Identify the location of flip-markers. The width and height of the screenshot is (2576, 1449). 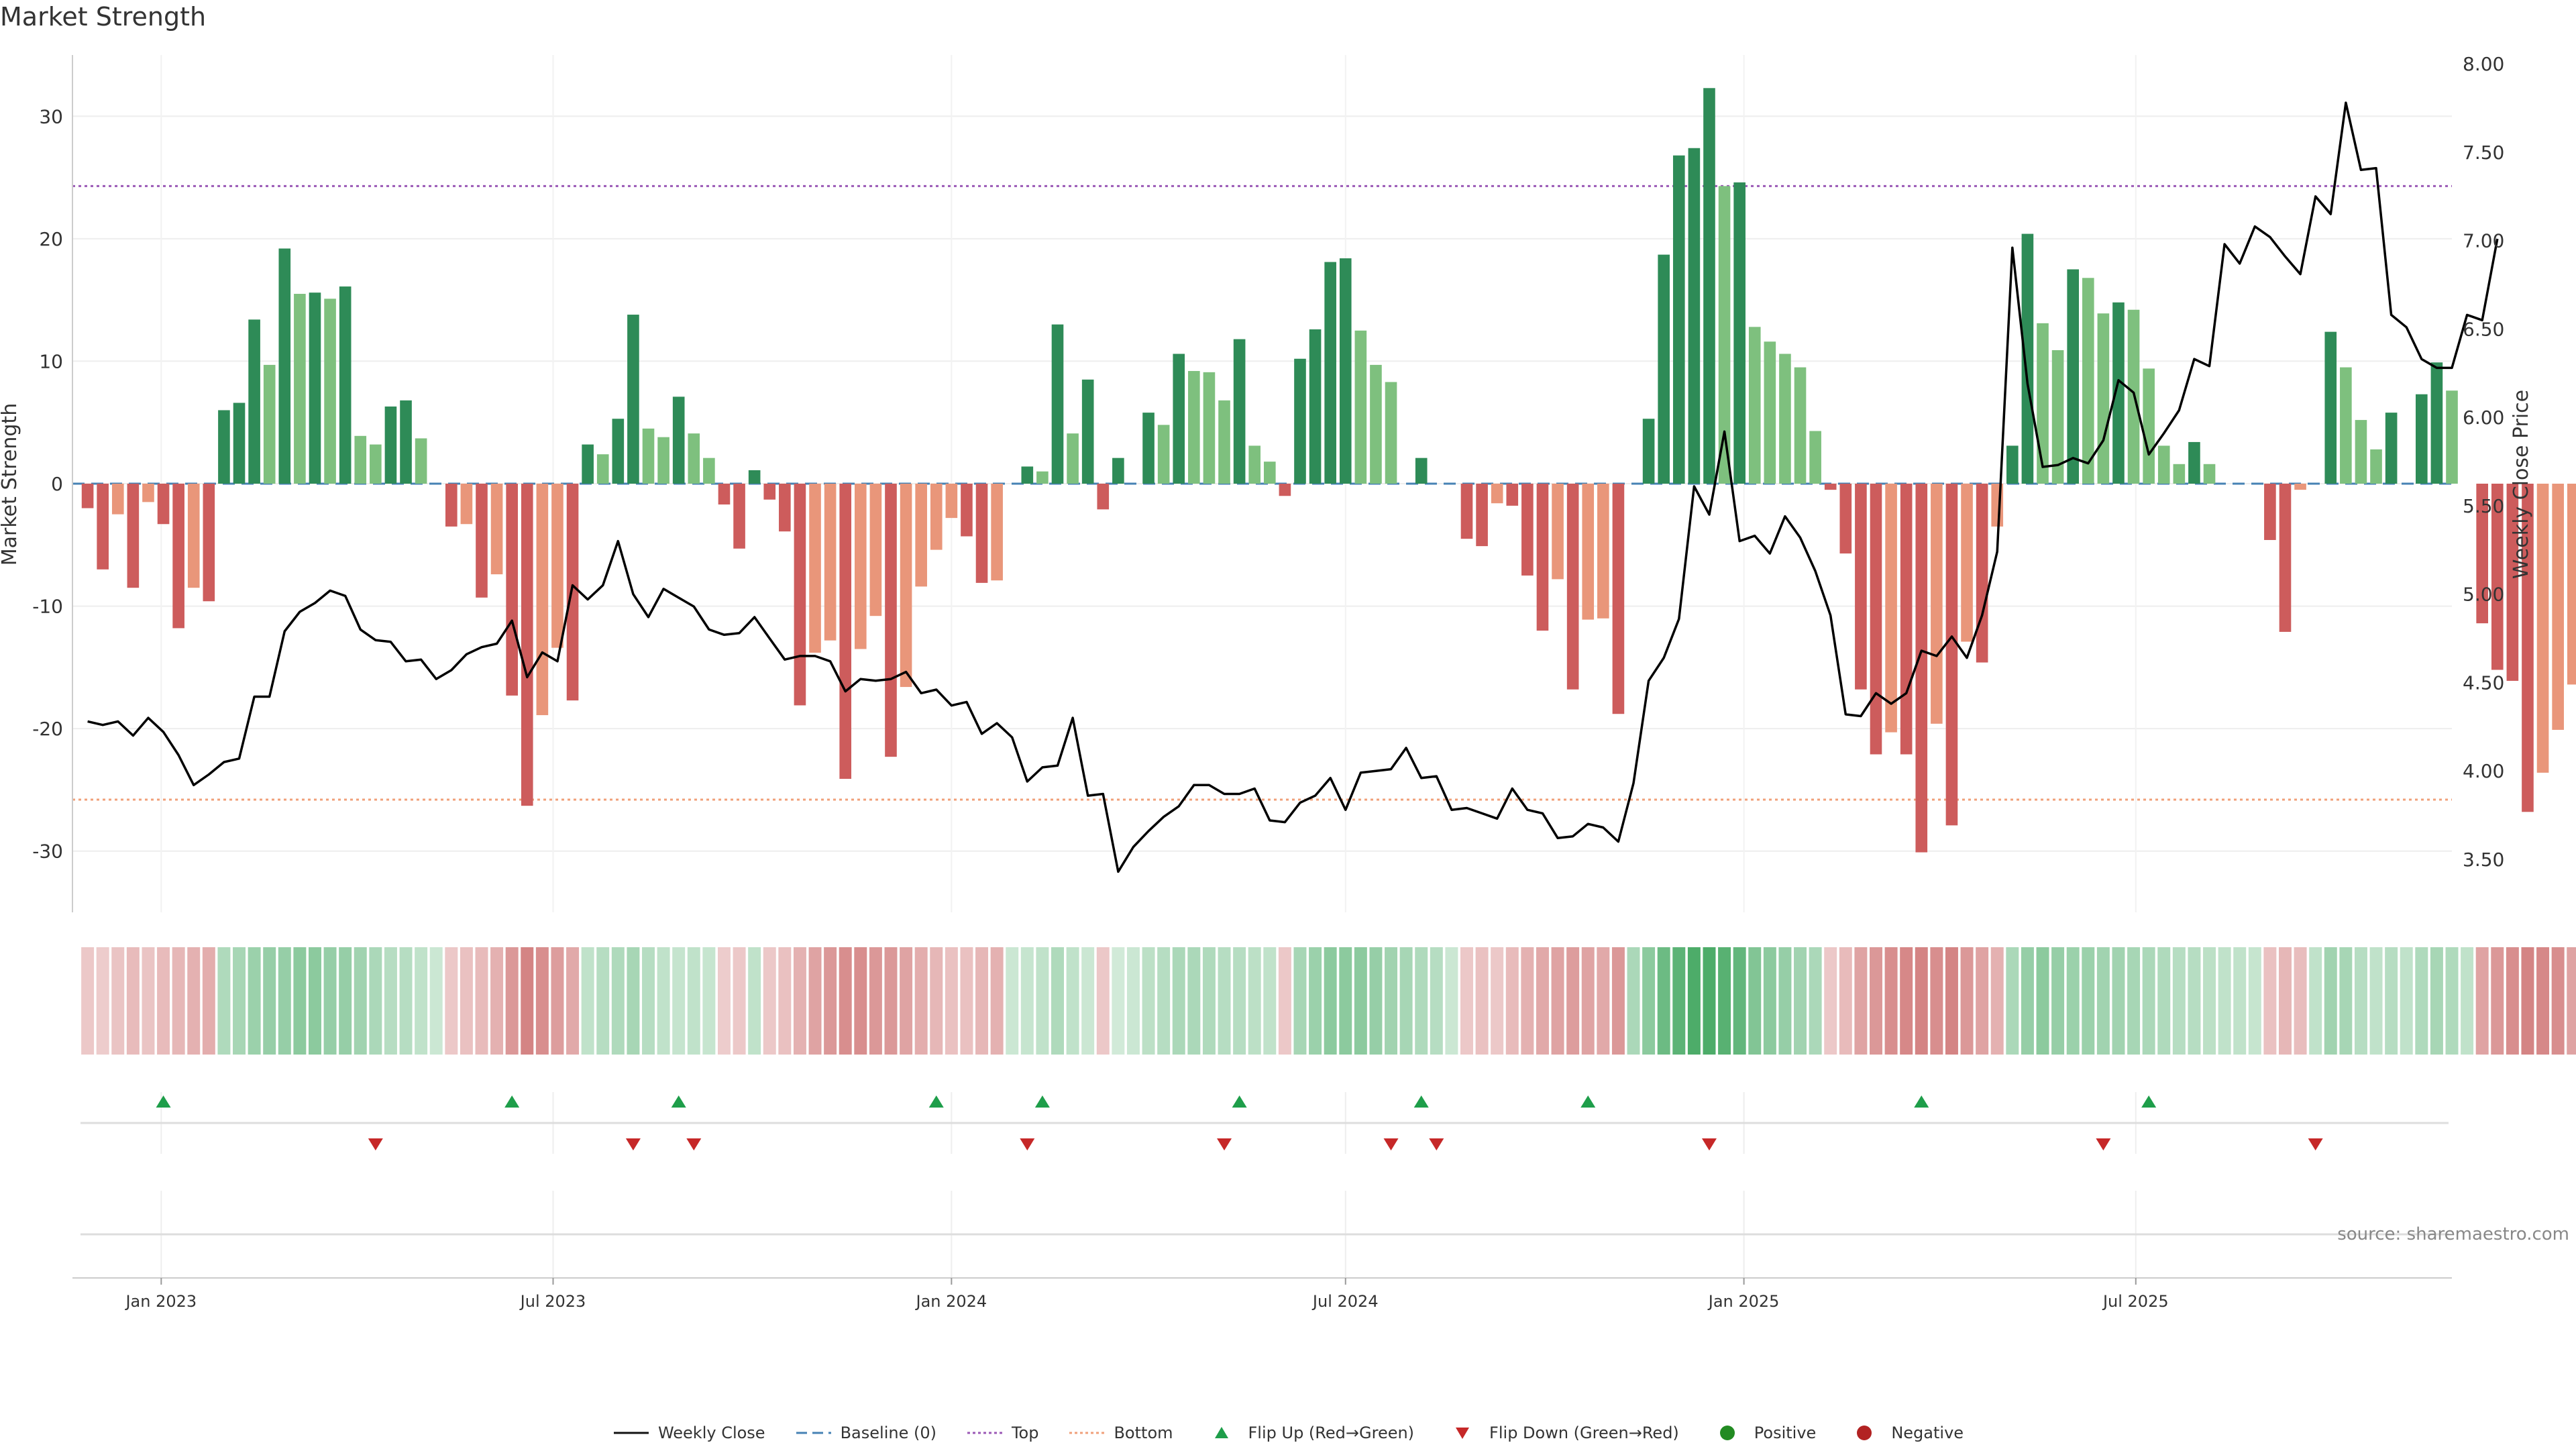
(1264, 1165).